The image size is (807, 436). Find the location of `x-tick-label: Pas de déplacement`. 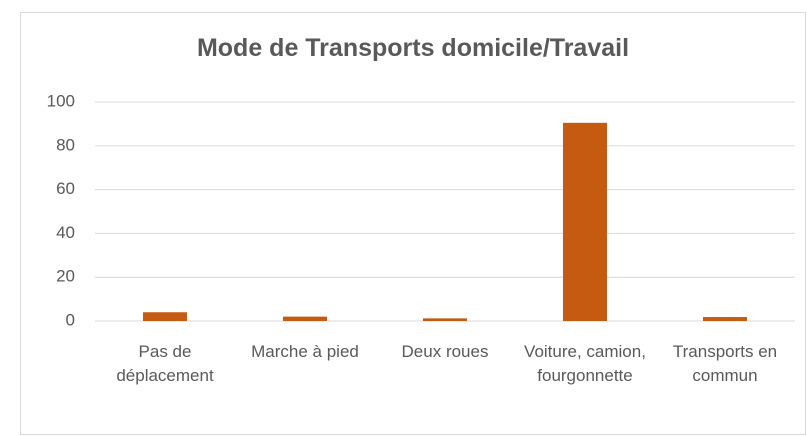

x-tick-label: Pas de déplacement is located at coordinates (165, 363).